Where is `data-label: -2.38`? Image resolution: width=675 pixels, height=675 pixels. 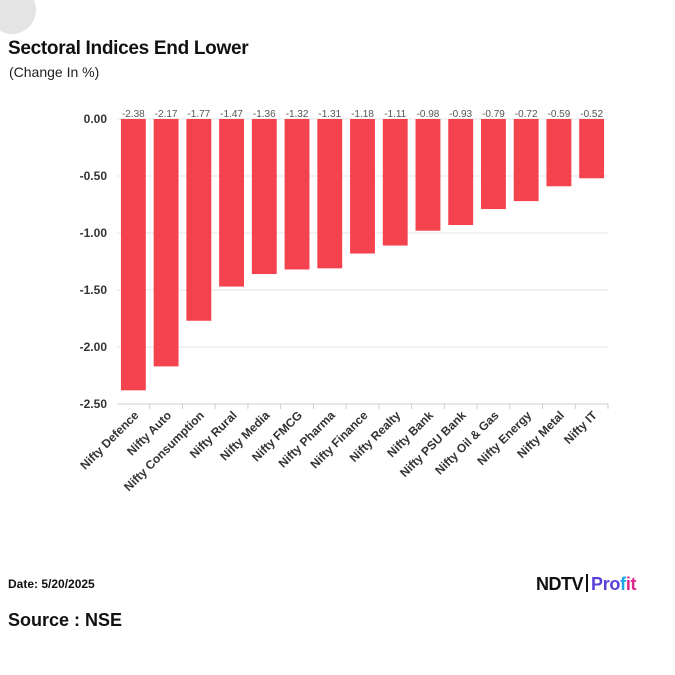
data-label: -2.38 is located at coordinates (133, 114).